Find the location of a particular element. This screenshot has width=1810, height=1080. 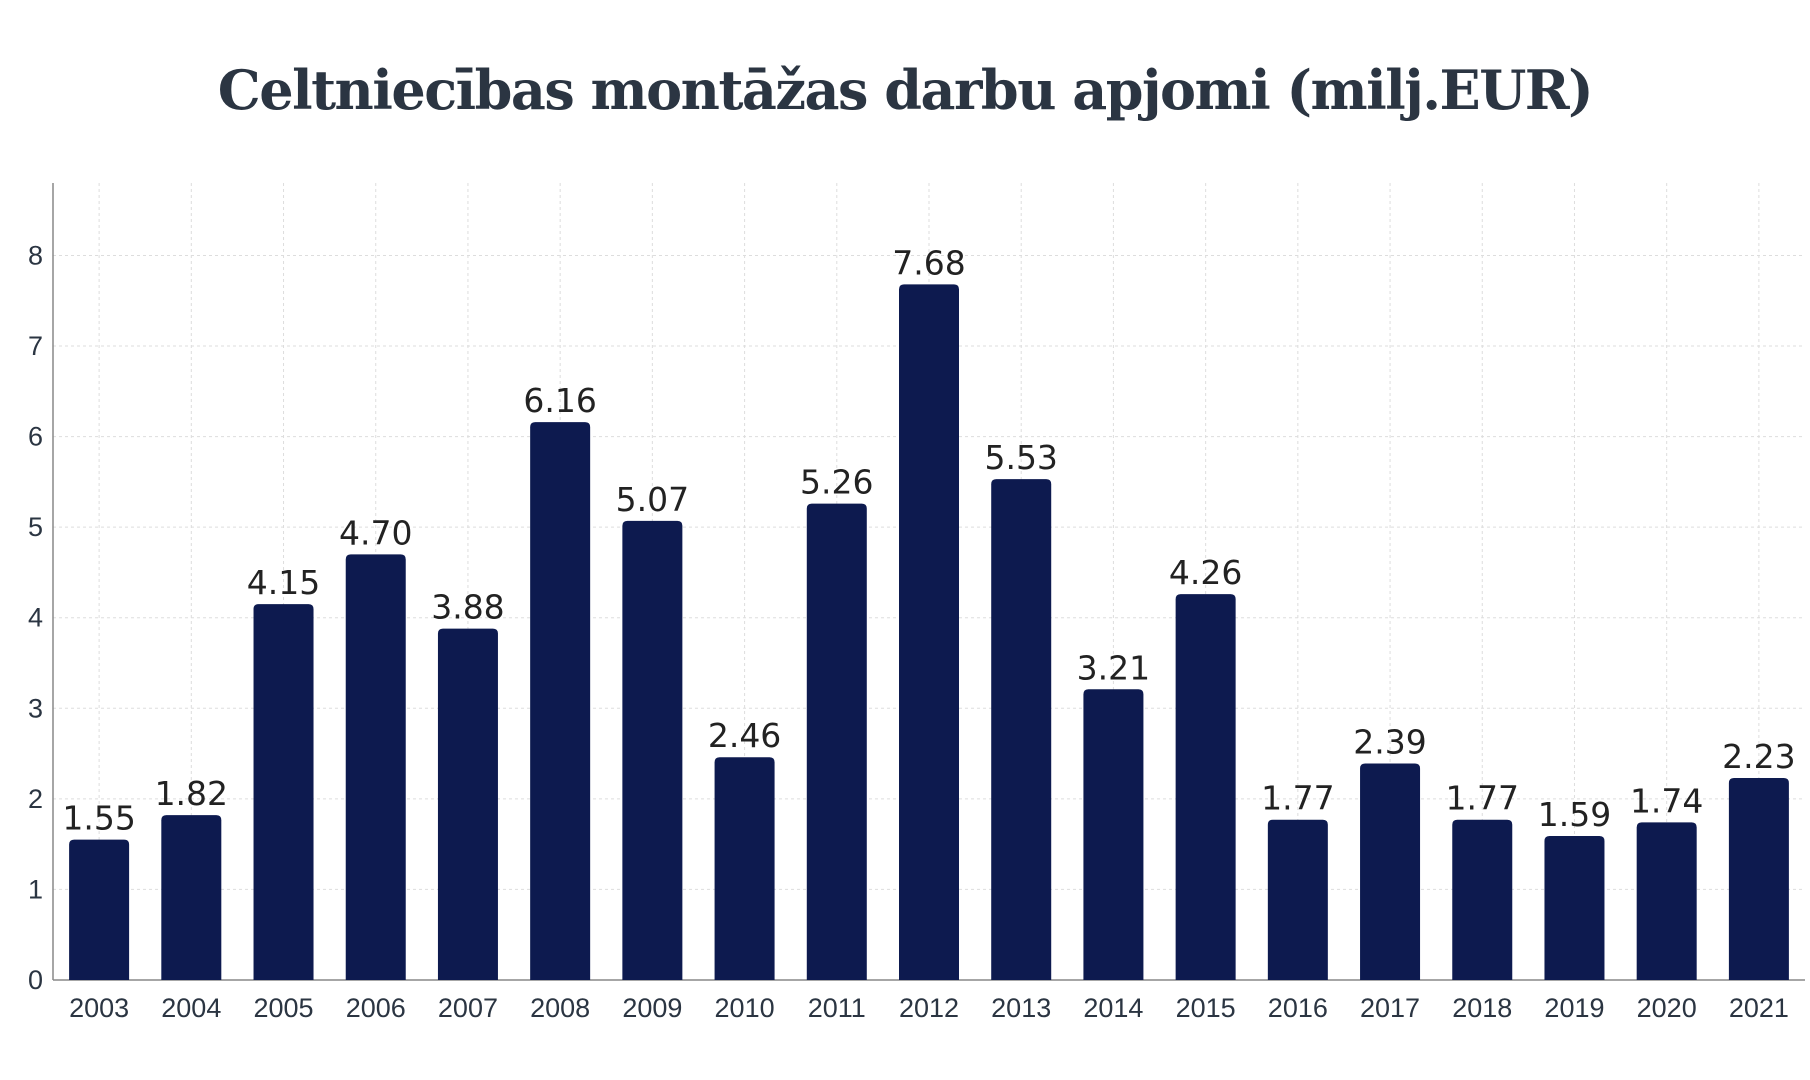

bar-2004 is located at coordinates (191, 897).